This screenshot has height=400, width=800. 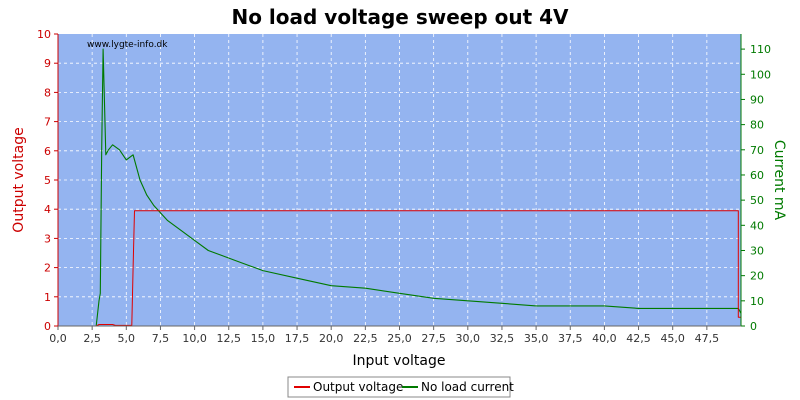 What do you see at coordinates (263, 338) in the screenshot?
I see `x-tick-label: 15,0` at bounding box center [263, 338].